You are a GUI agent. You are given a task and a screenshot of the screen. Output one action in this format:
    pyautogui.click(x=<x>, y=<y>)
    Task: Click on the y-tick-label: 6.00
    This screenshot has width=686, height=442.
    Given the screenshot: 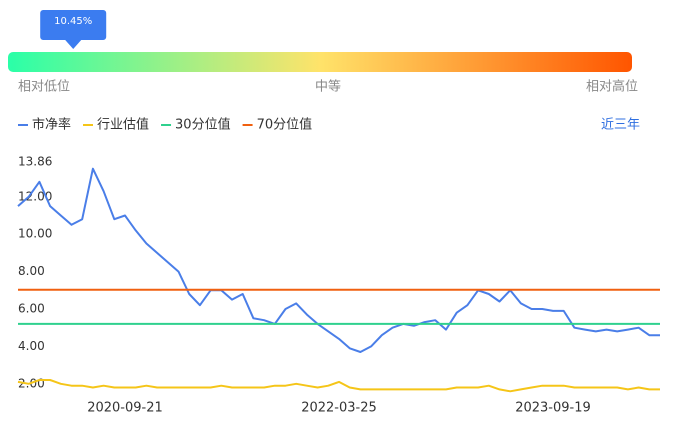 What is the action you would take?
    pyautogui.click(x=31, y=308)
    